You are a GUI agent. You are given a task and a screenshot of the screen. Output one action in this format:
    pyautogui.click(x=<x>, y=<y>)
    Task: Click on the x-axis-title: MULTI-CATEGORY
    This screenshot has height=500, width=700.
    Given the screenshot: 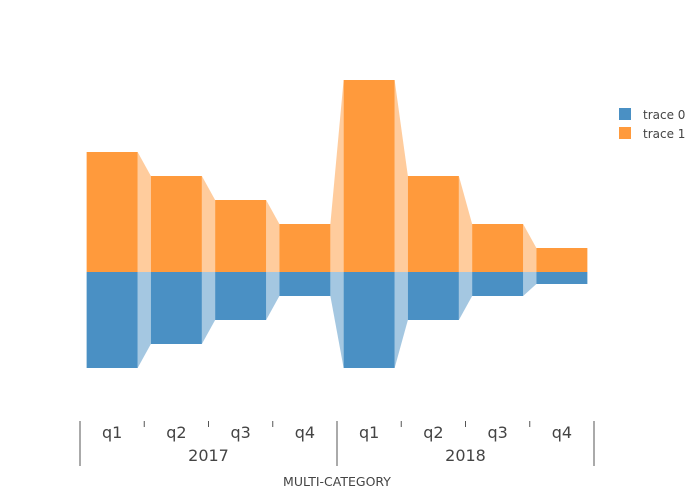 What is the action you would take?
    pyautogui.click(x=337, y=481)
    